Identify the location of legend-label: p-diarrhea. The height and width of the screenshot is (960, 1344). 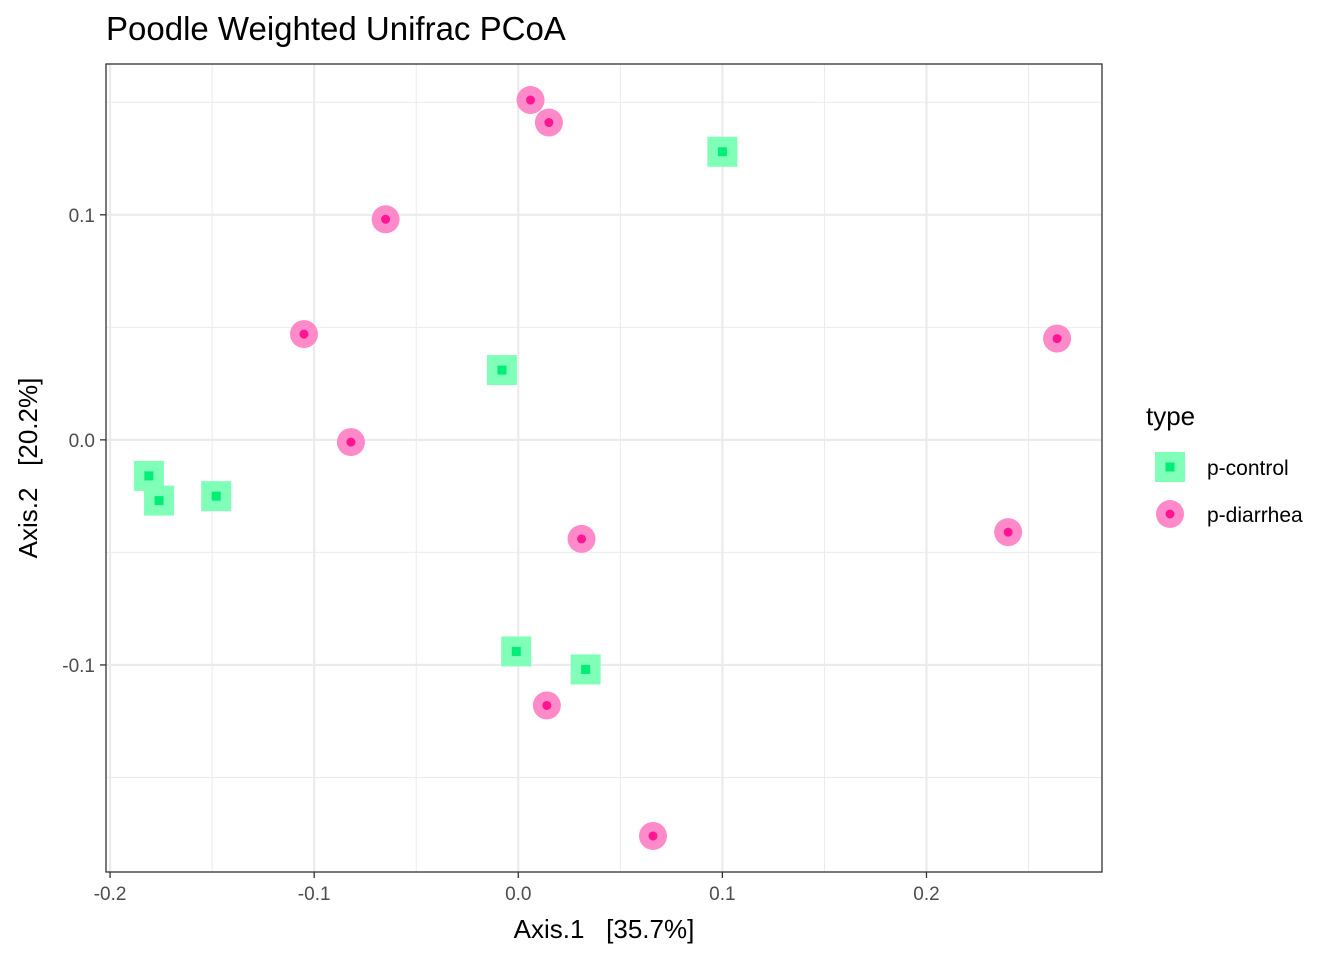
(1255, 515).